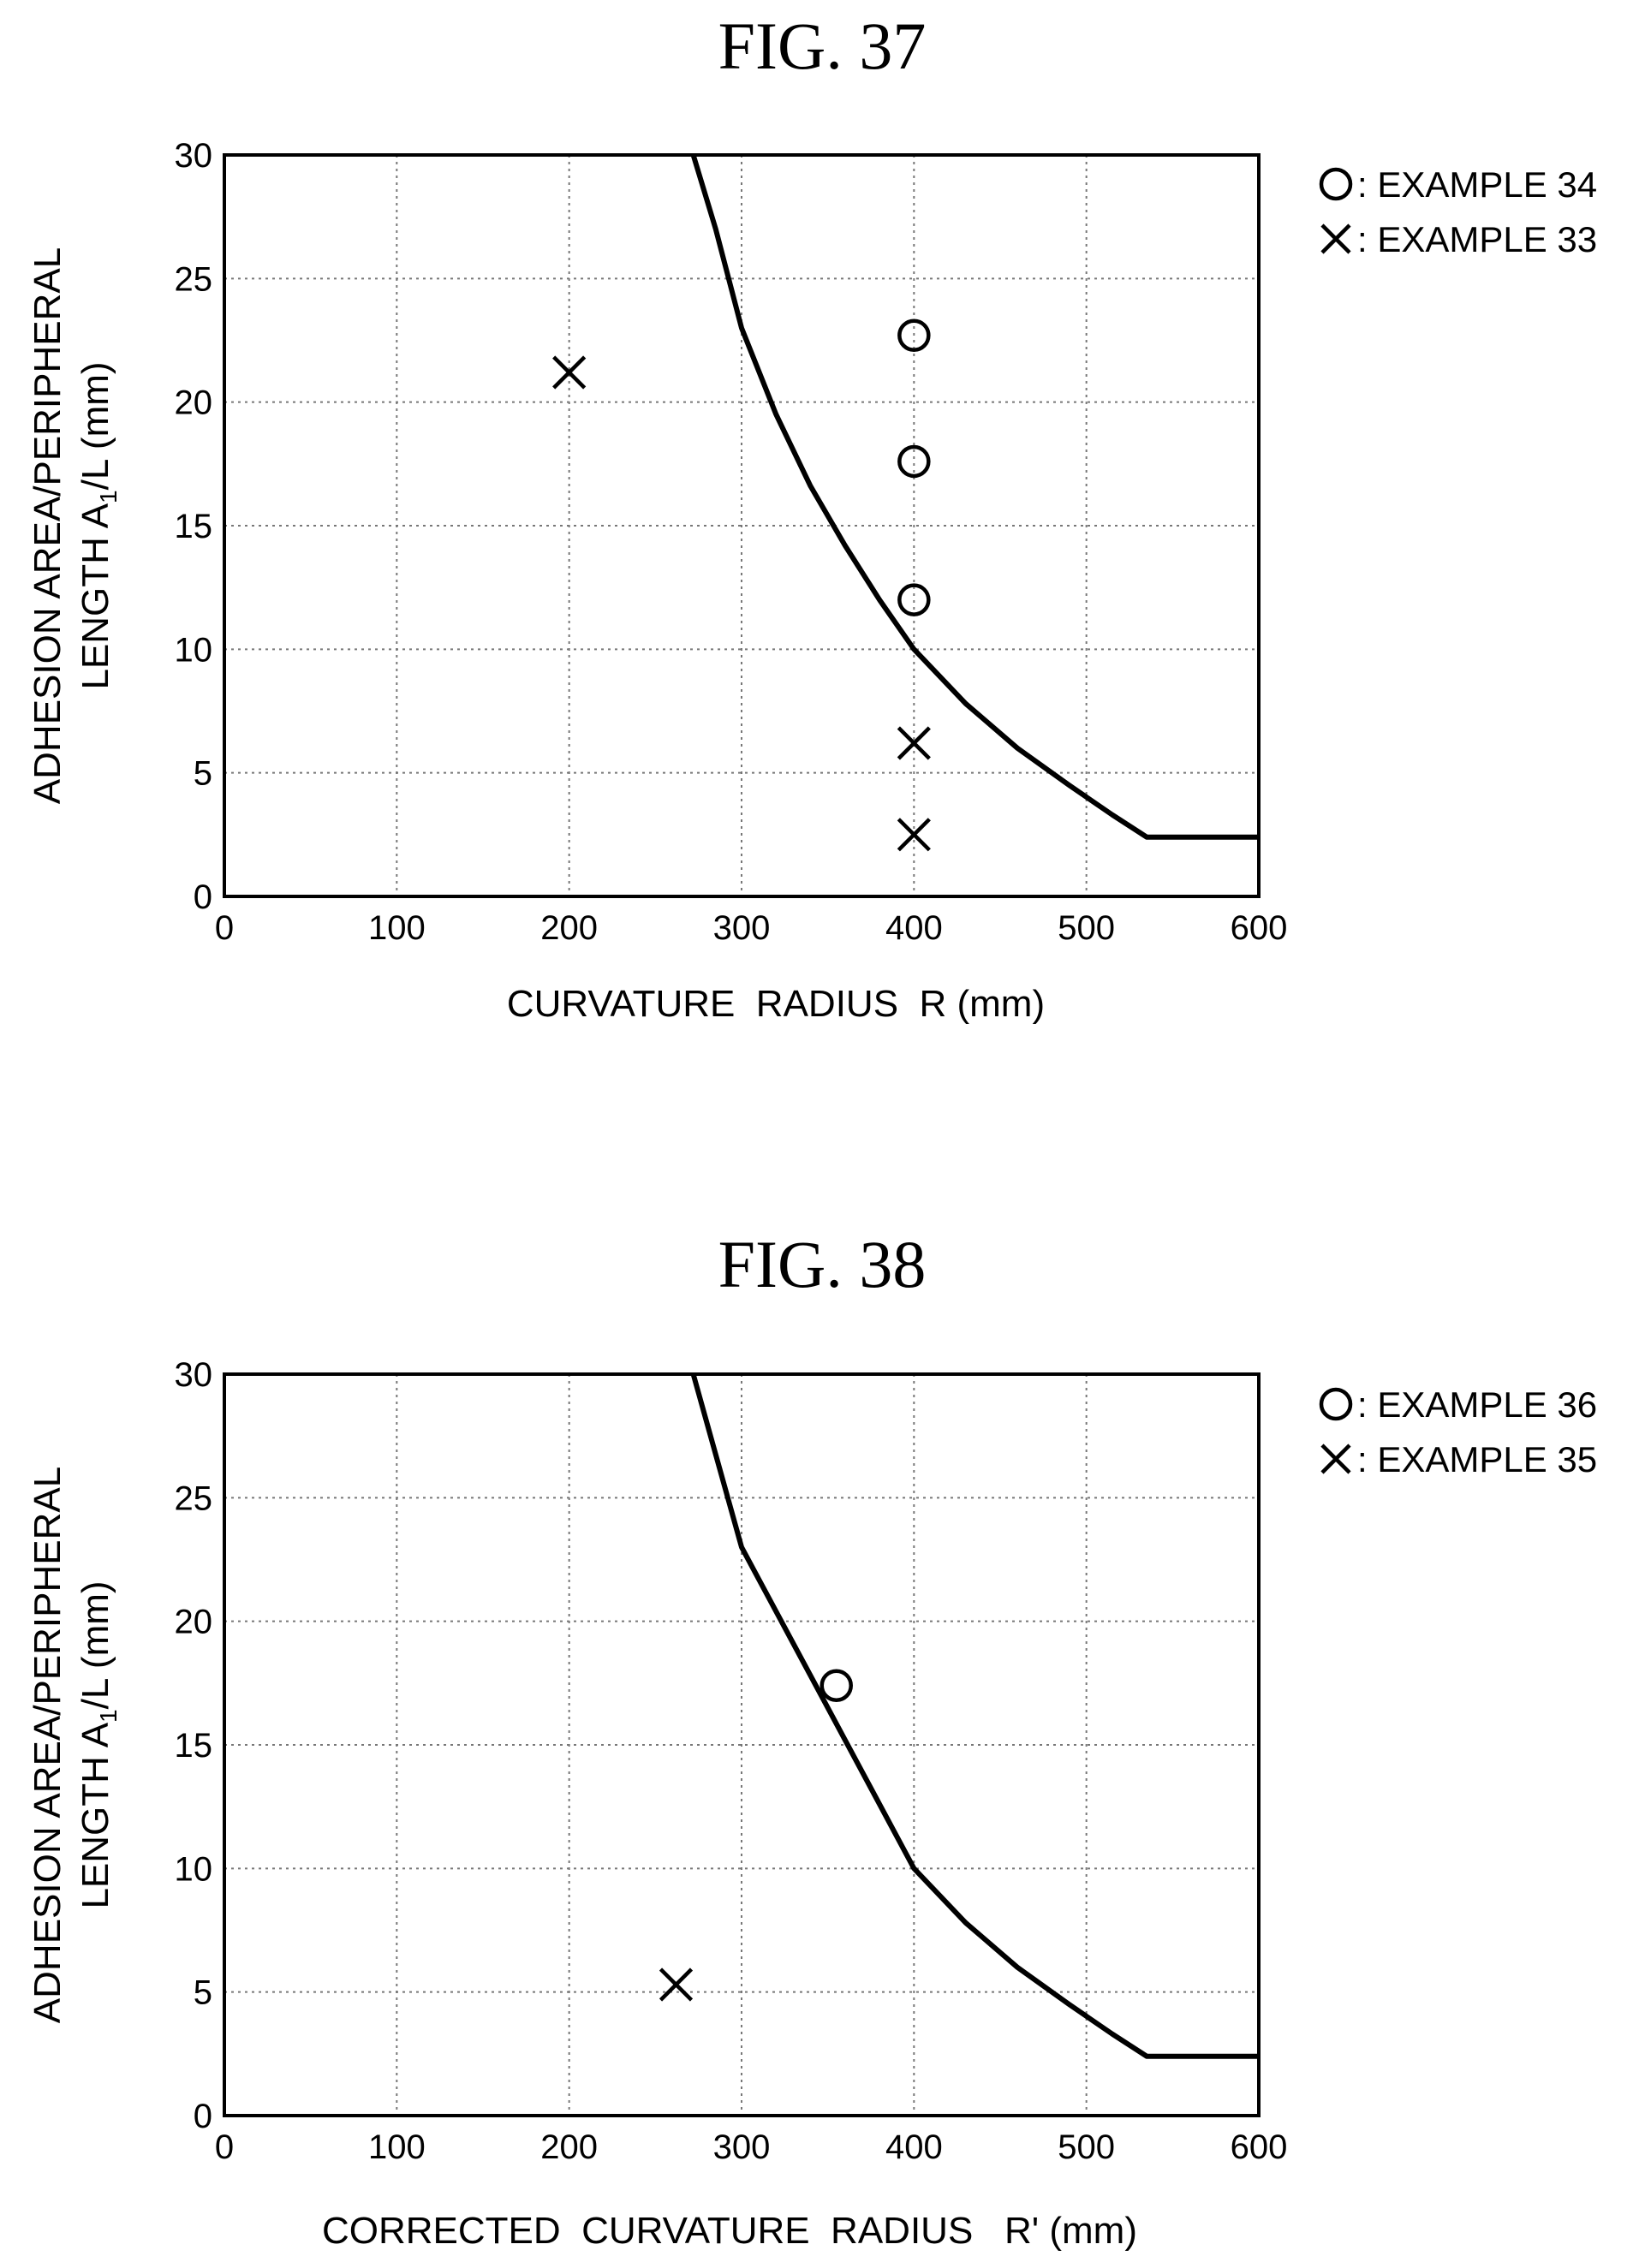 This screenshot has height=2268, width=1645. Describe the element at coordinates (1477, 1404) in the screenshot. I see `legend-label: : EXAMPLE 36` at that location.